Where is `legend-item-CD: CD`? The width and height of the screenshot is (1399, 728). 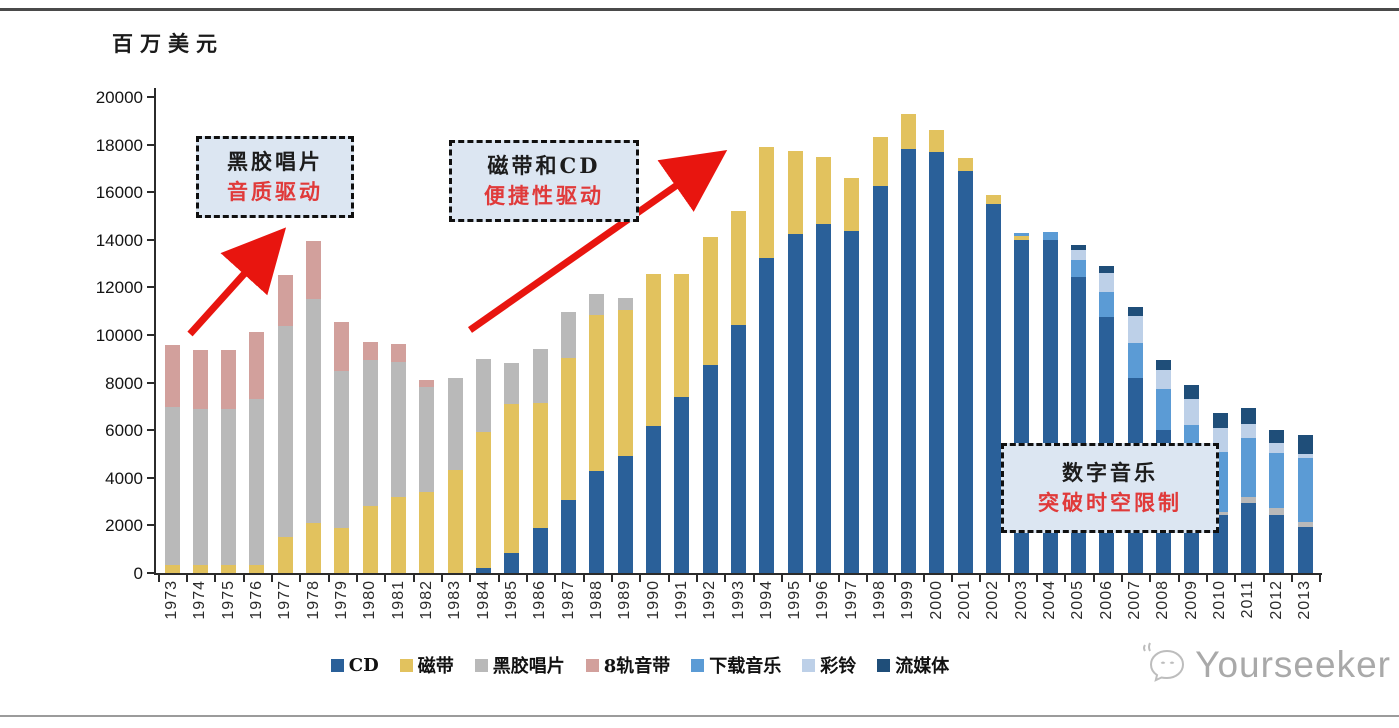
legend-item-CD: CD is located at coordinates (354, 665).